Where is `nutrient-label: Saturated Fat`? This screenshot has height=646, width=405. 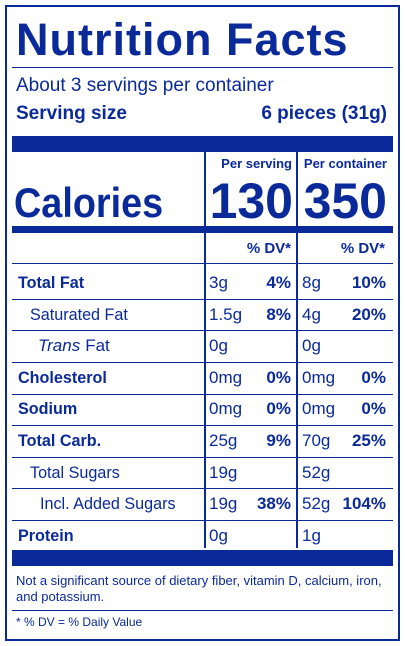
nutrient-label: Saturated Fat is located at coordinates (79, 314).